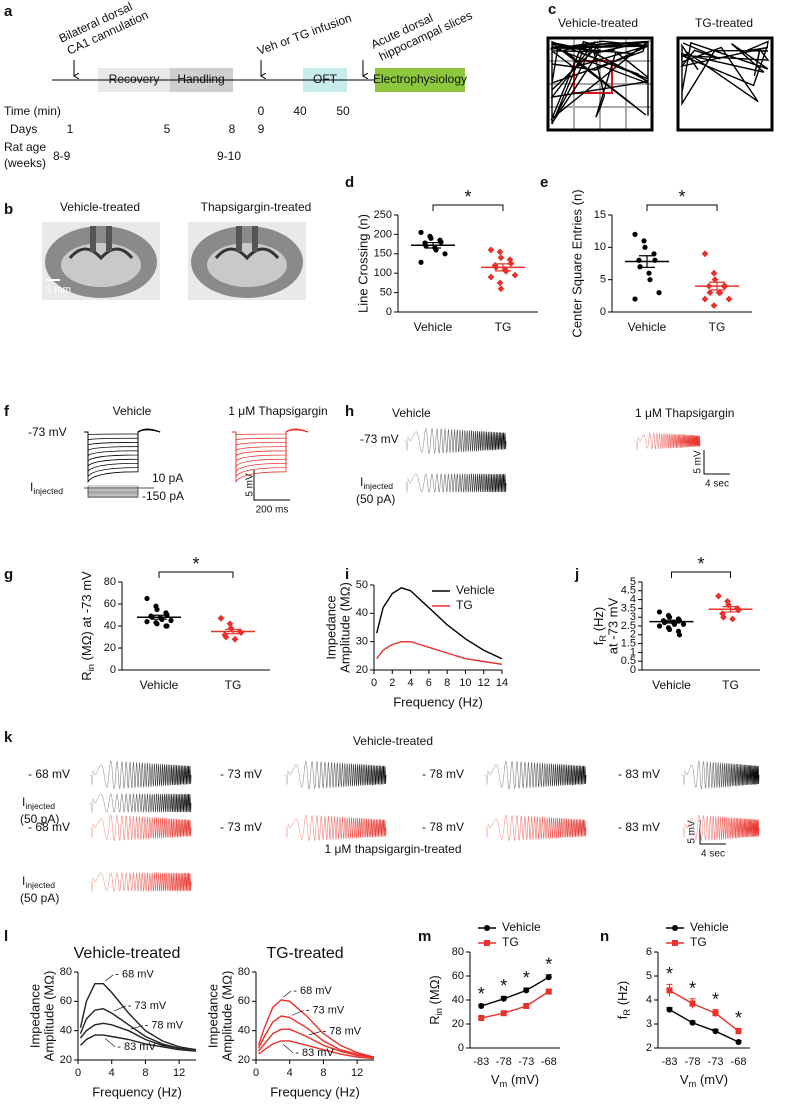 This screenshot has height=1108, width=786. I want to click on injected-label: Iinjected, so click(38, 803).